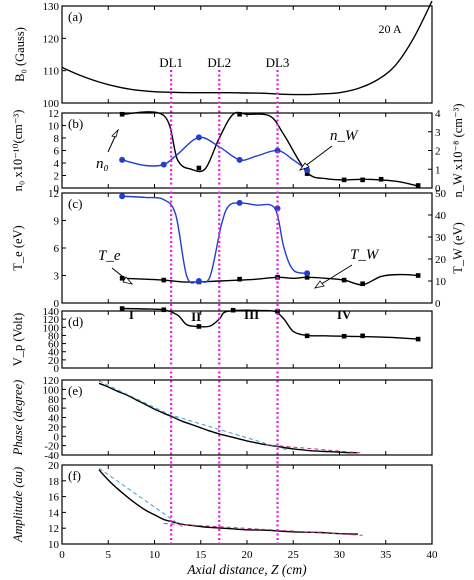 The width and height of the screenshot is (474, 580). What do you see at coordinates (75, 16) in the screenshot?
I see `panel-label: (a)` at bounding box center [75, 16].